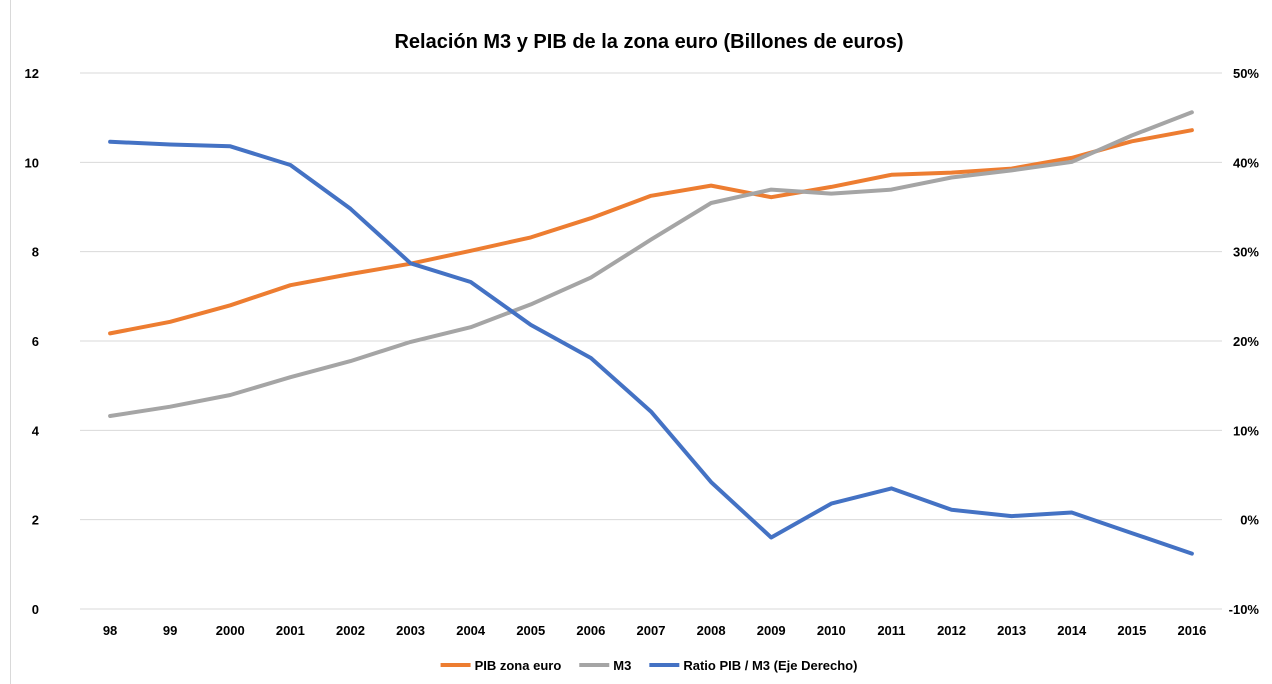 This screenshot has width=1272, height=684. Describe the element at coordinates (35, 520) in the screenshot. I see `left-tick-label: 2` at that location.